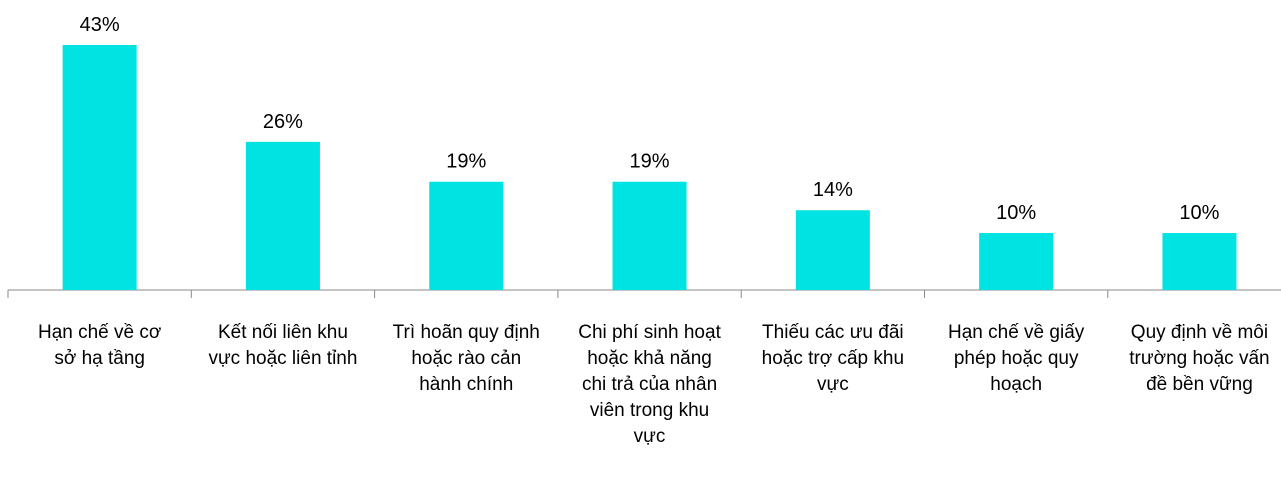 The image size is (1281, 484). Describe the element at coordinates (1016, 358) in the screenshot. I see `x-tick-label: Hạn chế về giấy phép hoặc quy hoạch` at that location.